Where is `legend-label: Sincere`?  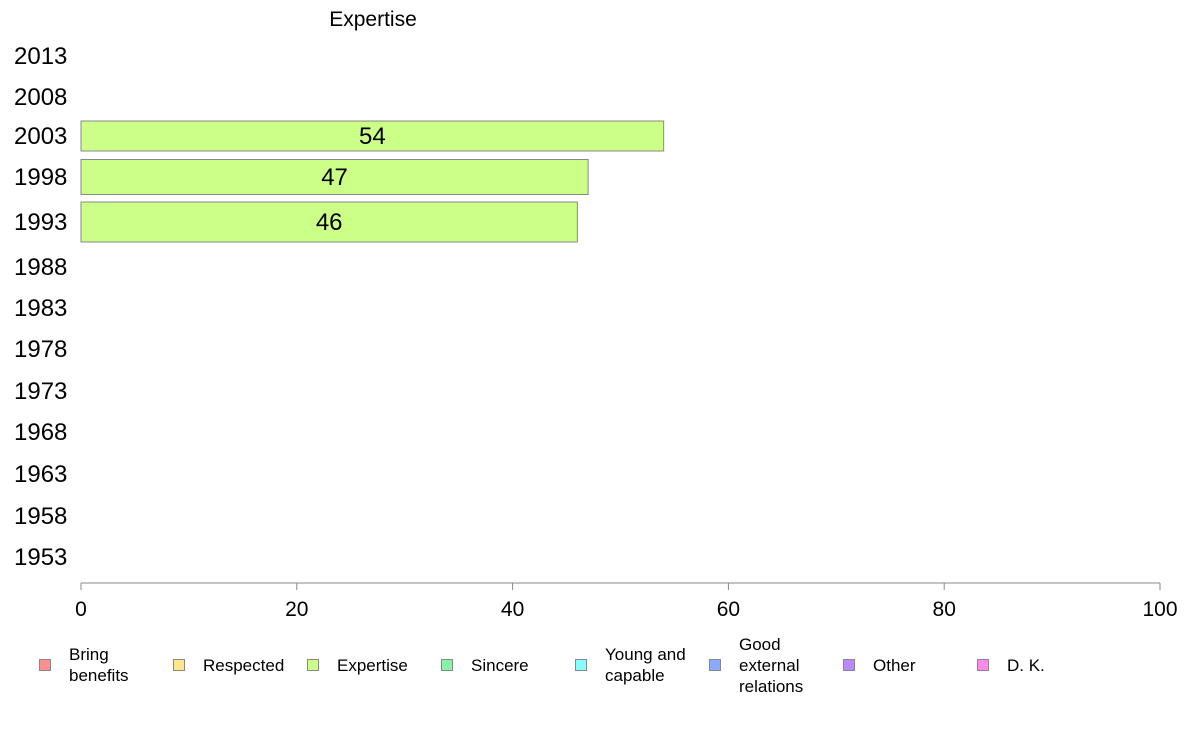 legend-label: Sincere is located at coordinates (500, 665).